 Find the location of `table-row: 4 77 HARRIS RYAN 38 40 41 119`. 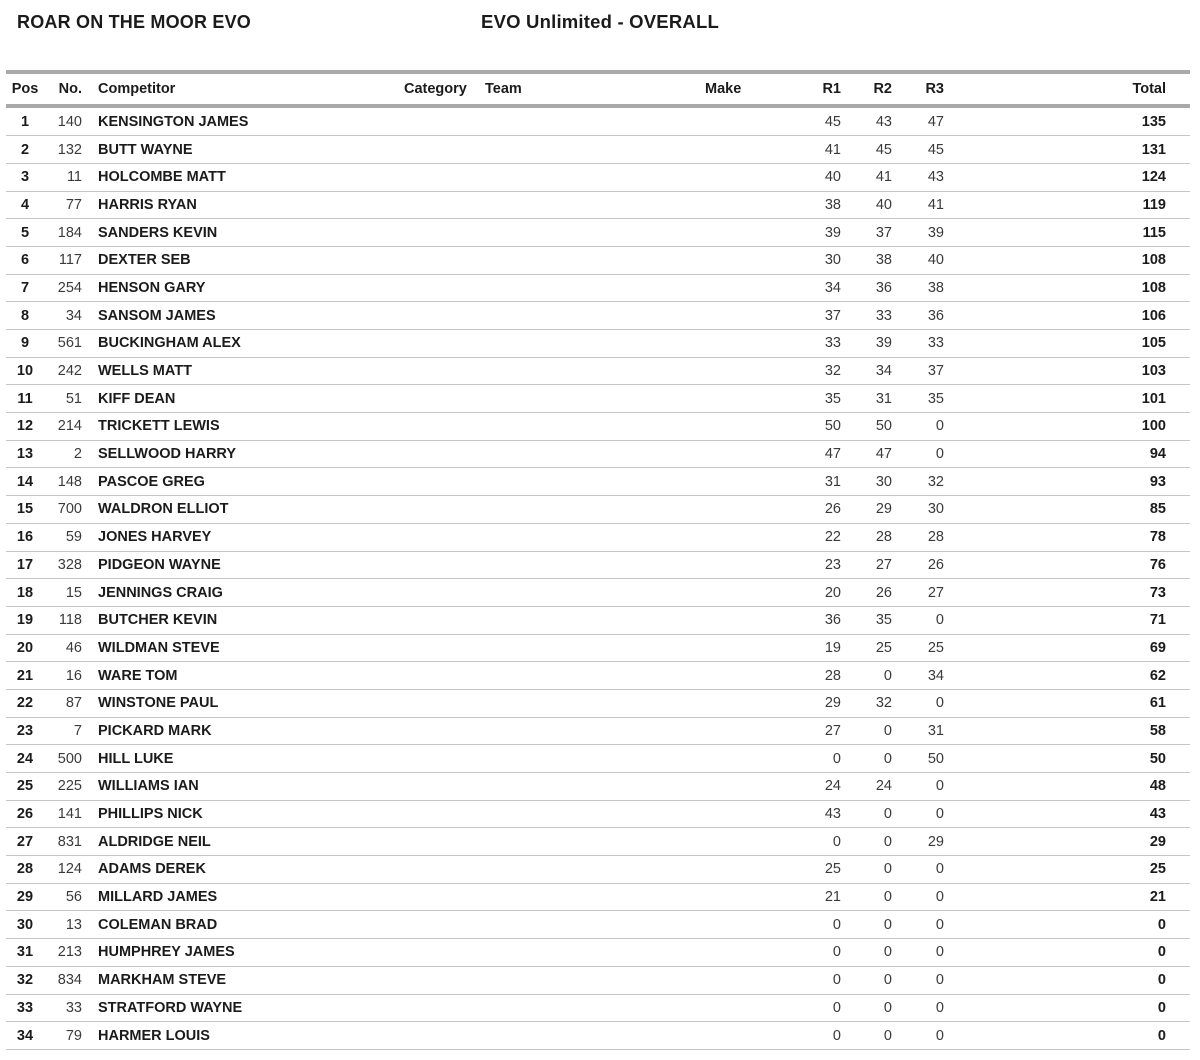

table-row: 4 77 HARRIS RYAN 38 40 41 119 is located at coordinates (598, 205).